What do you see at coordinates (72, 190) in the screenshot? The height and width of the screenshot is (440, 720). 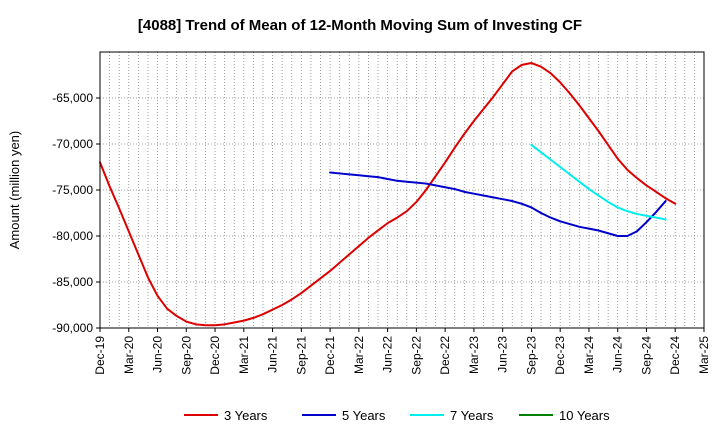 I see `y-tick-label: -75,000` at bounding box center [72, 190].